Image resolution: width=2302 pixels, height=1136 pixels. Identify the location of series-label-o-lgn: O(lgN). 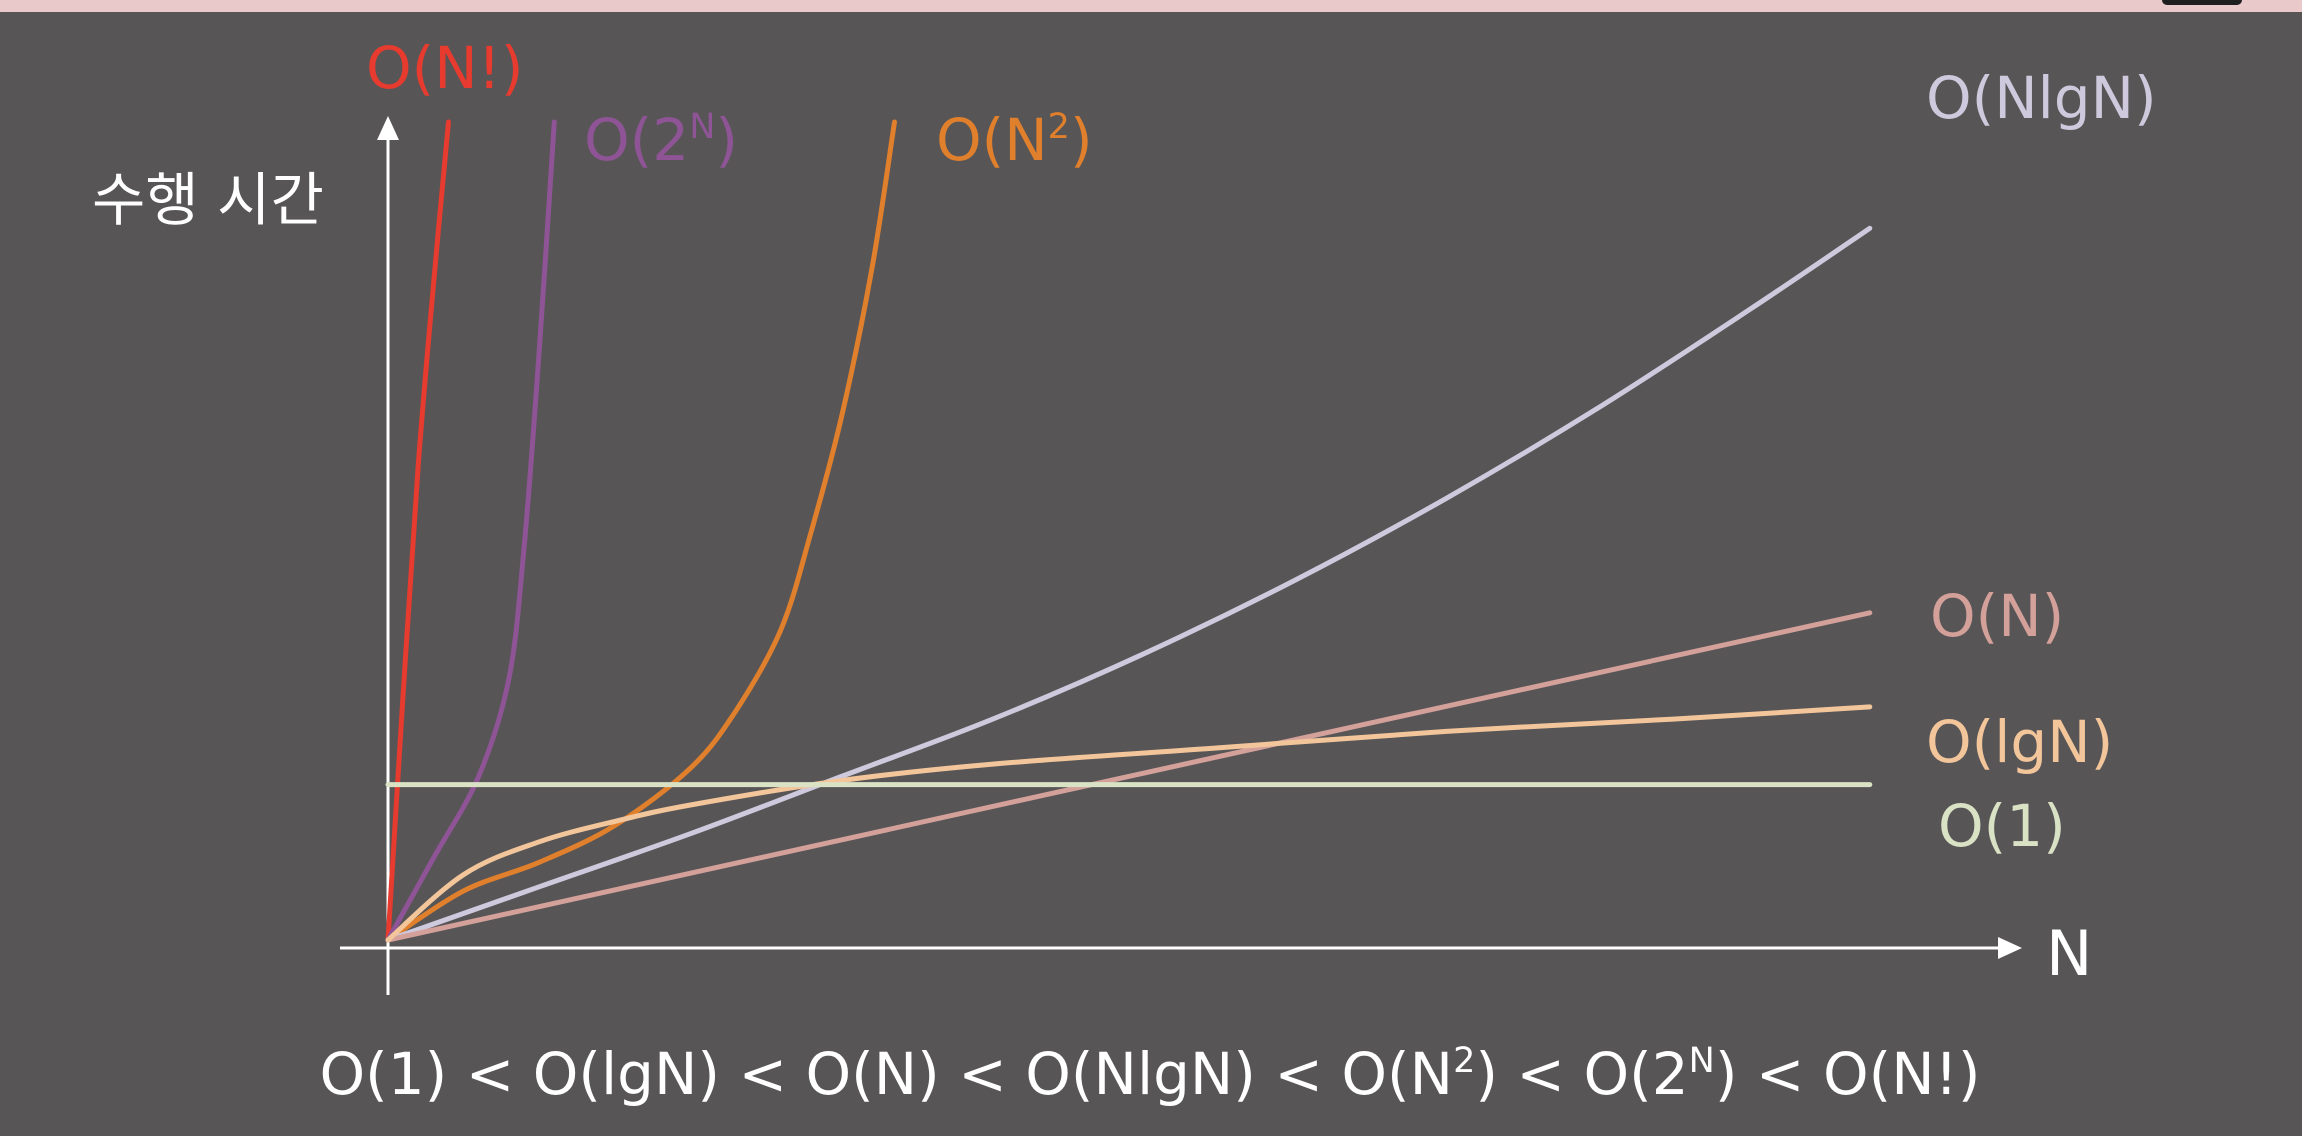
(2019, 742).